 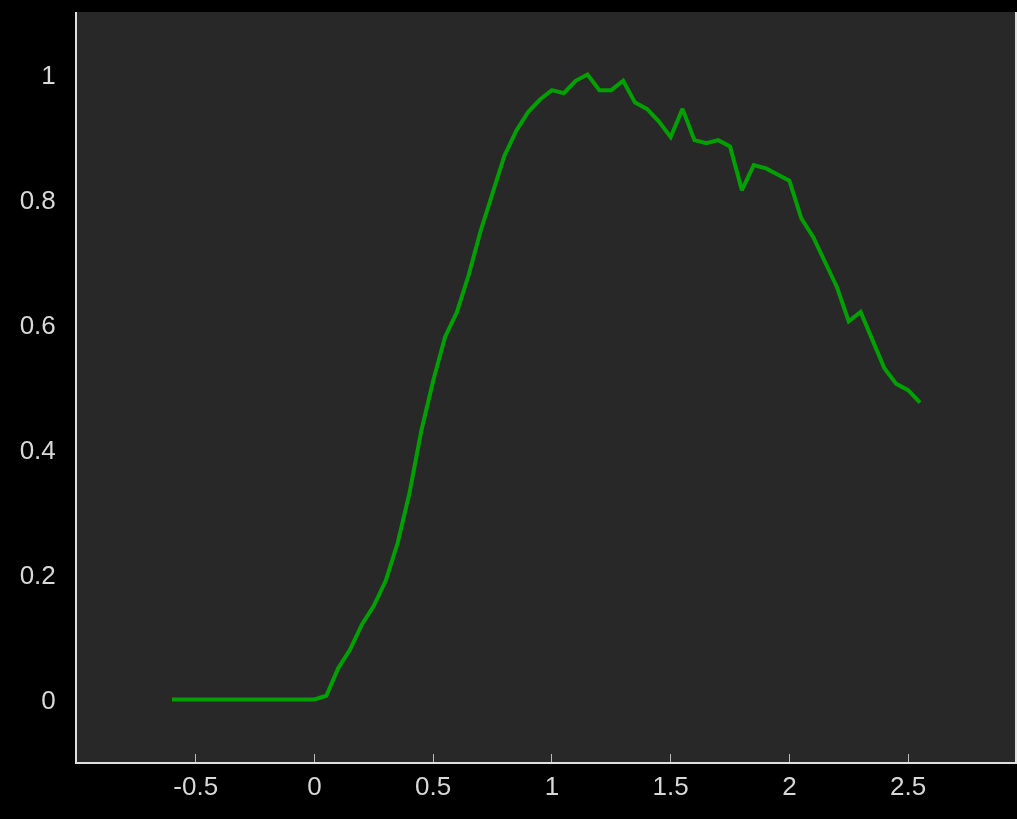 I want to click on y-tick-label: 0.2, so click(x=37, y=574).